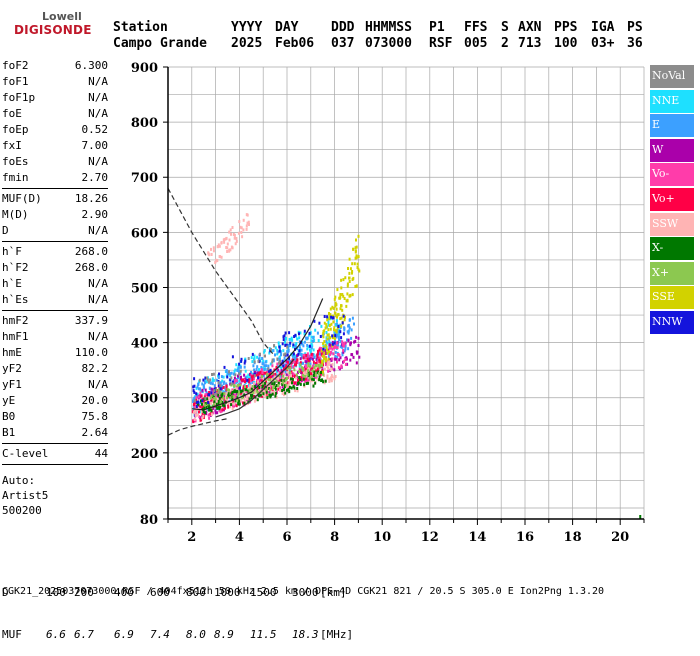 Image resolution: width=700 pixels, height=656 pixels. Describe the element at coordinates (197, 427) in the screenshot. I see `curve-dashed-low` at that location.